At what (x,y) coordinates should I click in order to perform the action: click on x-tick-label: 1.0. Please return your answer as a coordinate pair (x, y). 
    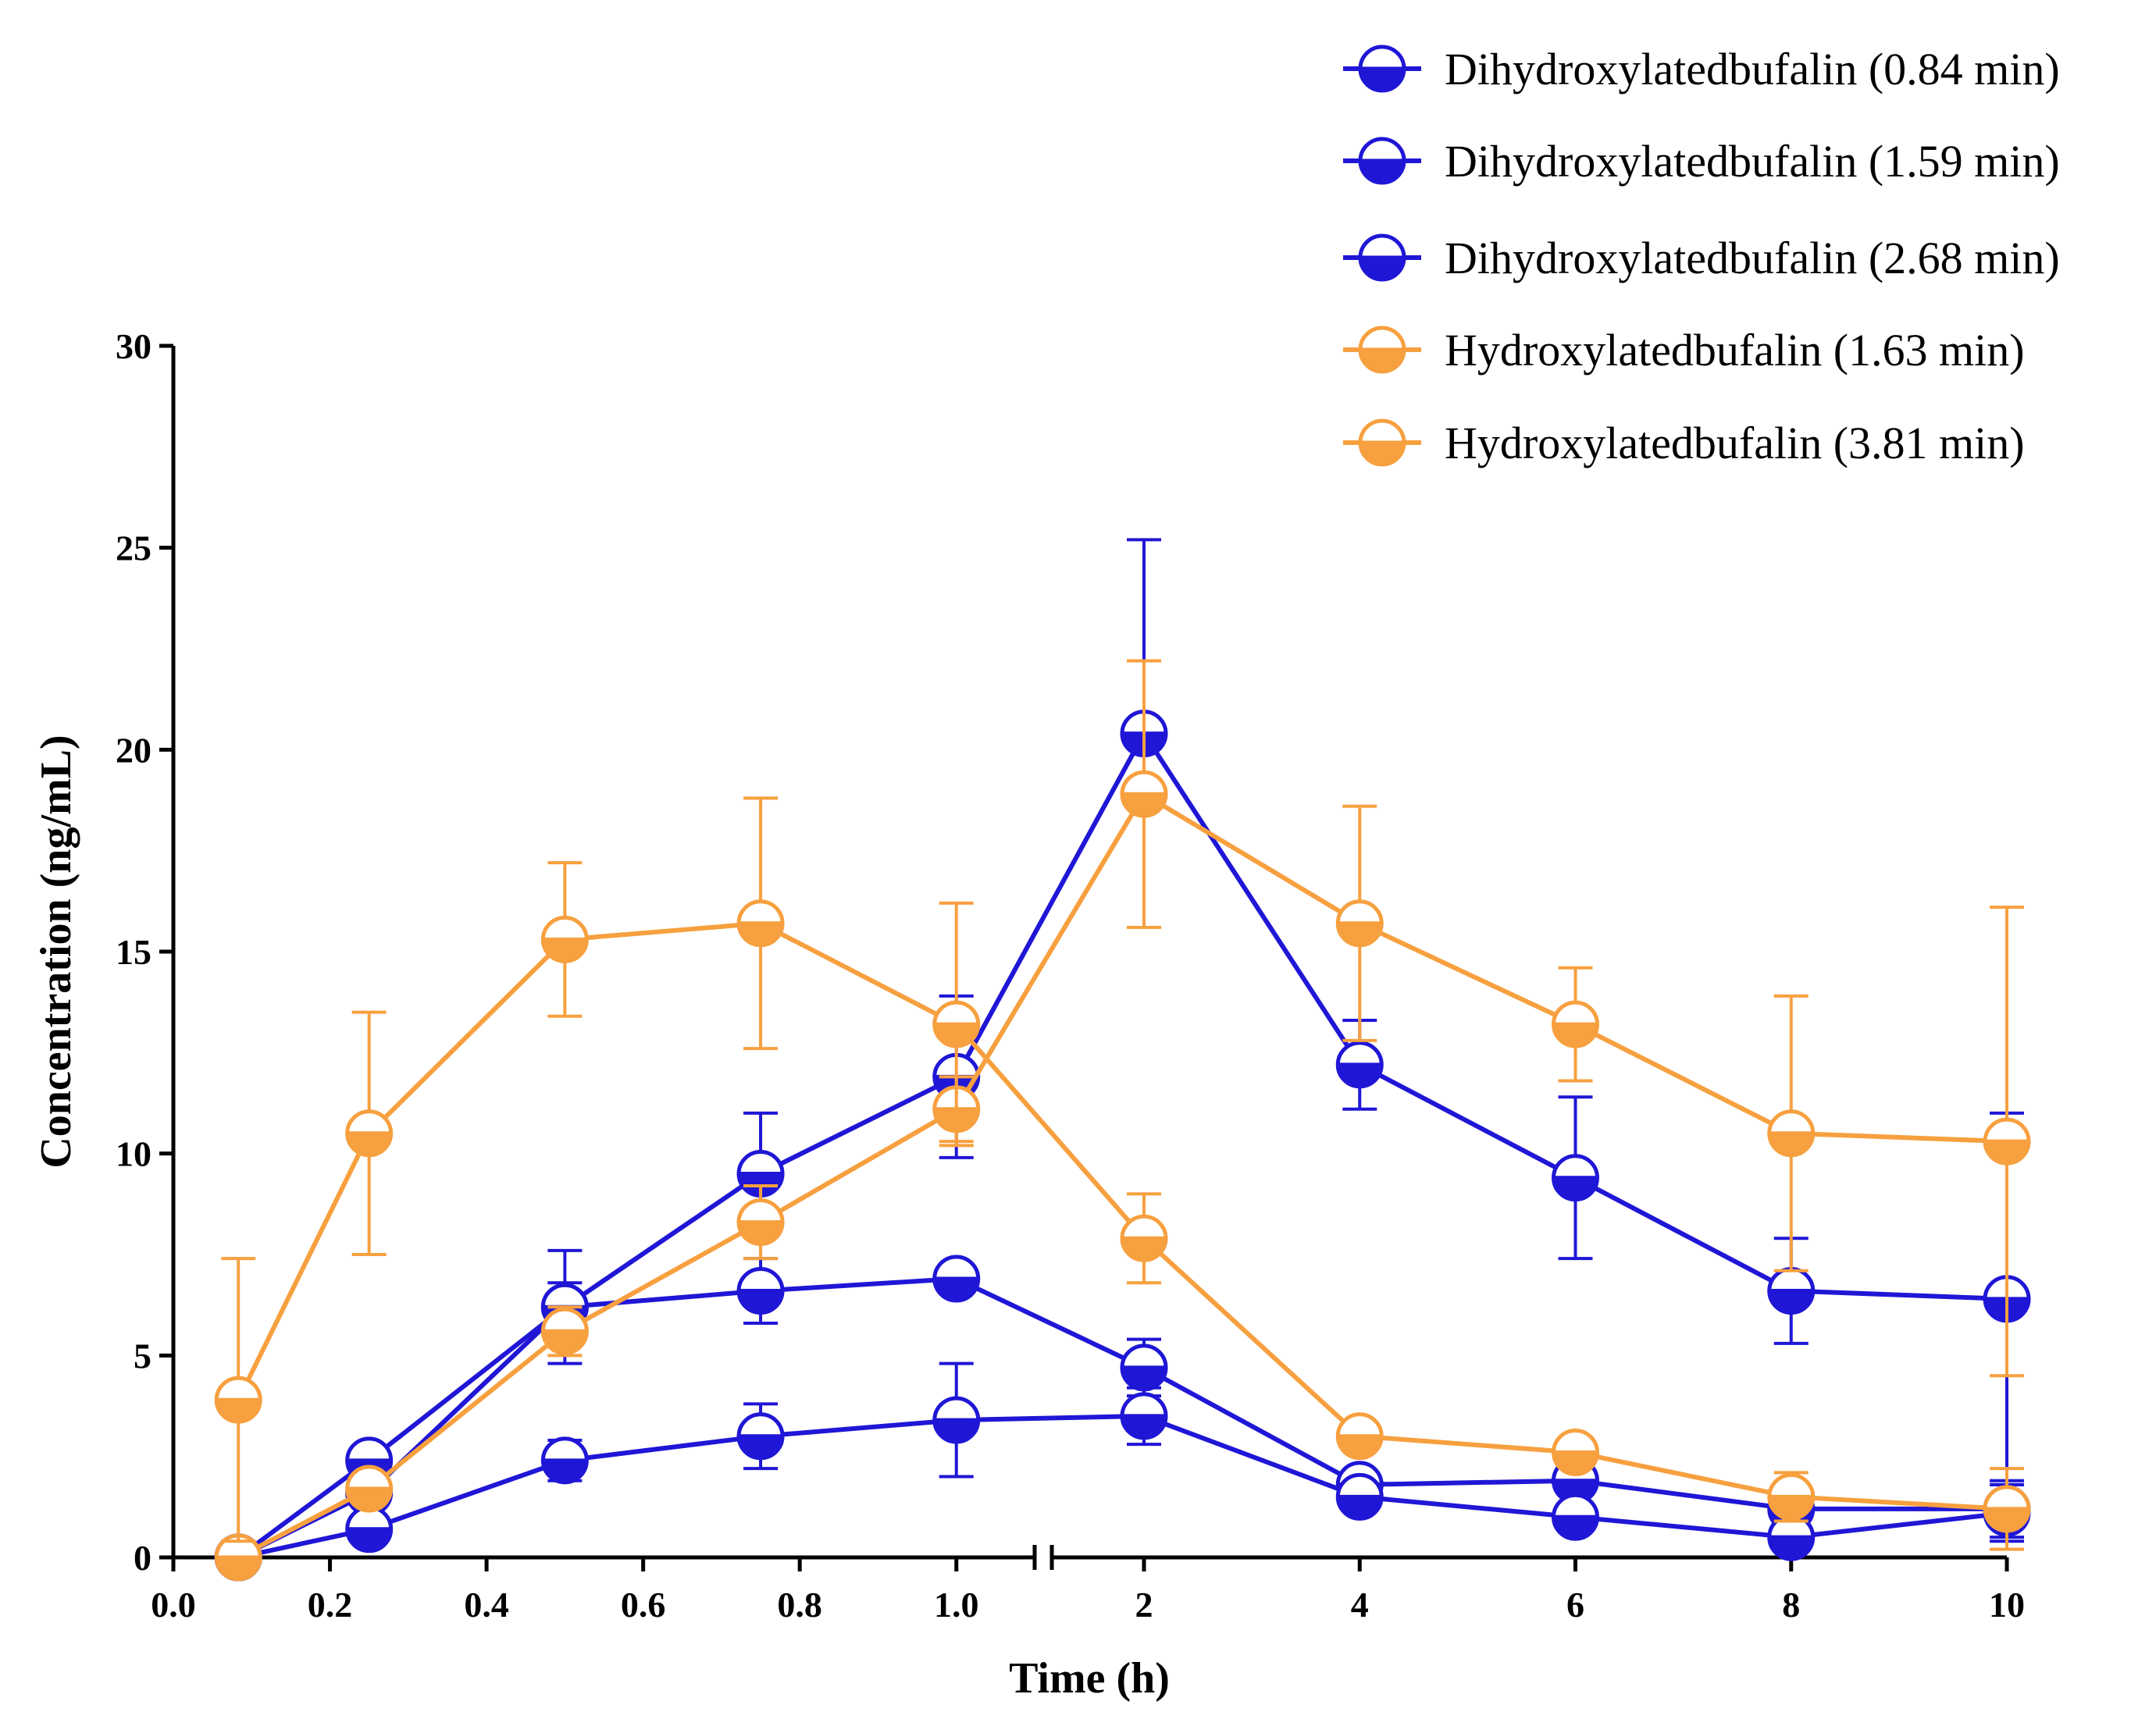
    Looking at the image, I should click on (956, 1605).